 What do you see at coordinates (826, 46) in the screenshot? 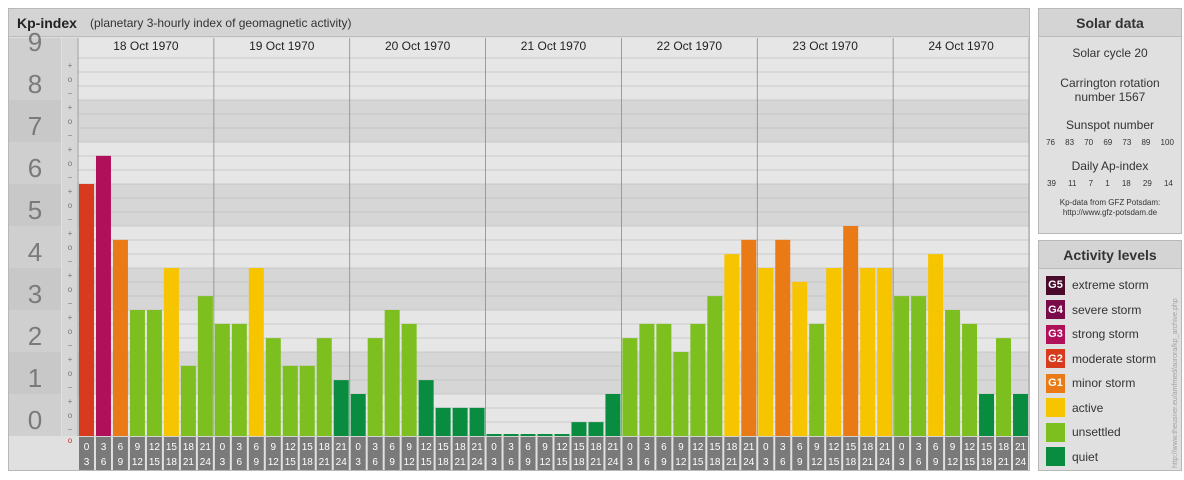
I see `day-label: 23 Oct 1970` at bounding box center [826, 46].